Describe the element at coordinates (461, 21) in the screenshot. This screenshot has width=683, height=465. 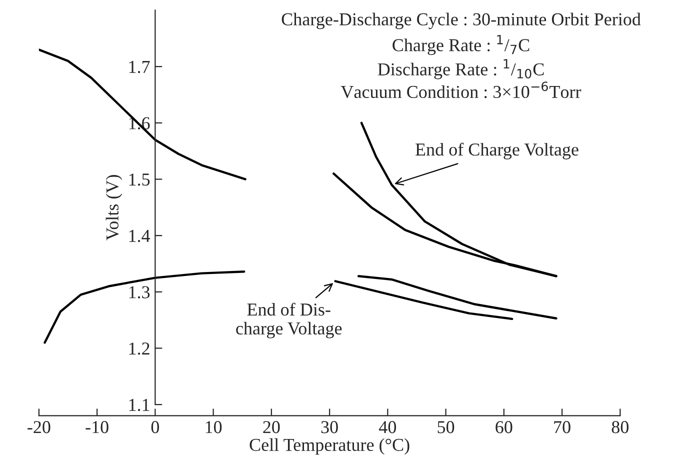
I see `annotation: Charge-Discharge Cycle : 30-minute Orbit Period` at that location.